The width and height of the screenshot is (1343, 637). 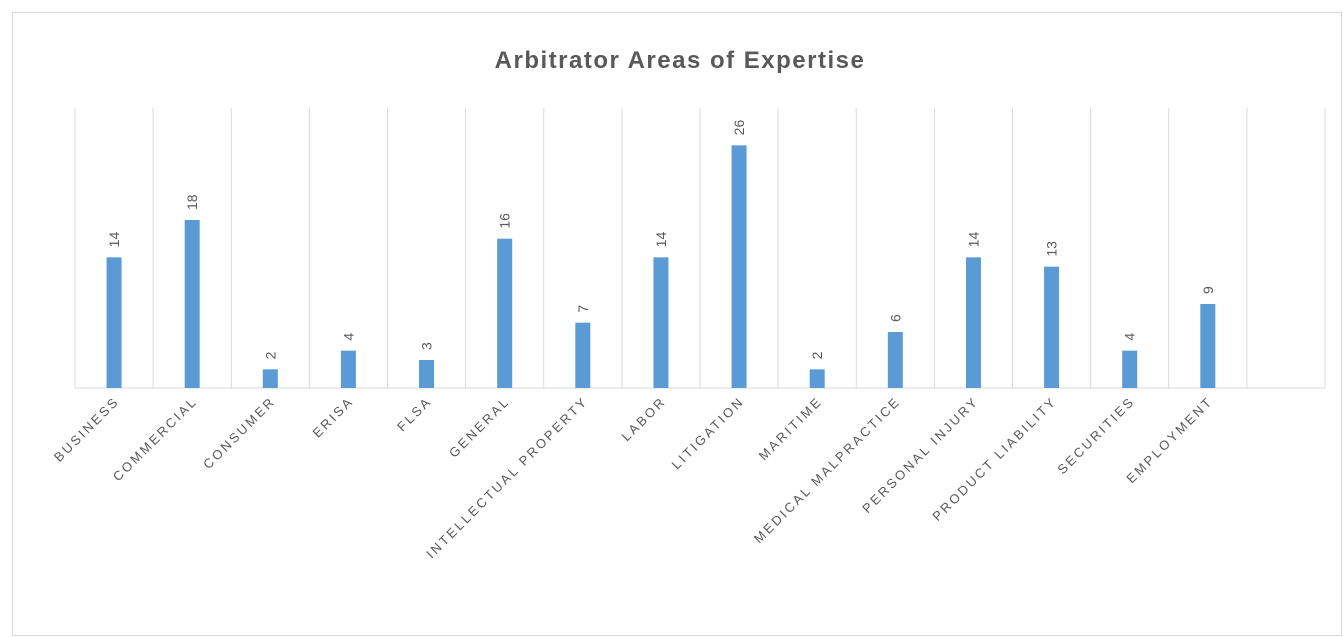 I want to click on data-label: 3, so click(x=427, y=346).